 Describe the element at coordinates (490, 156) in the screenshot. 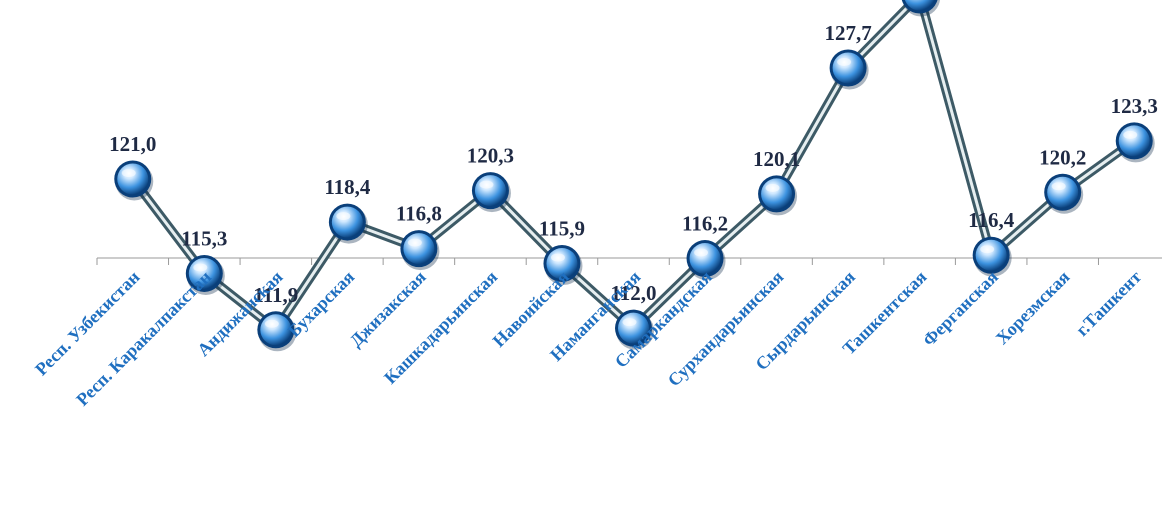

I see `data-label: 120,3` at that location.